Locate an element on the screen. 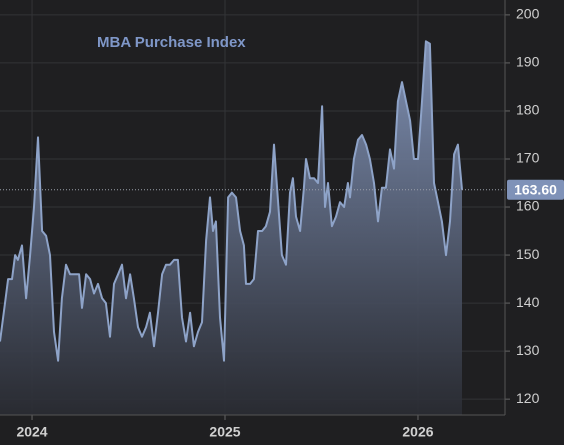  last-value-label: 163.60 is located at coordinates (535, 189).